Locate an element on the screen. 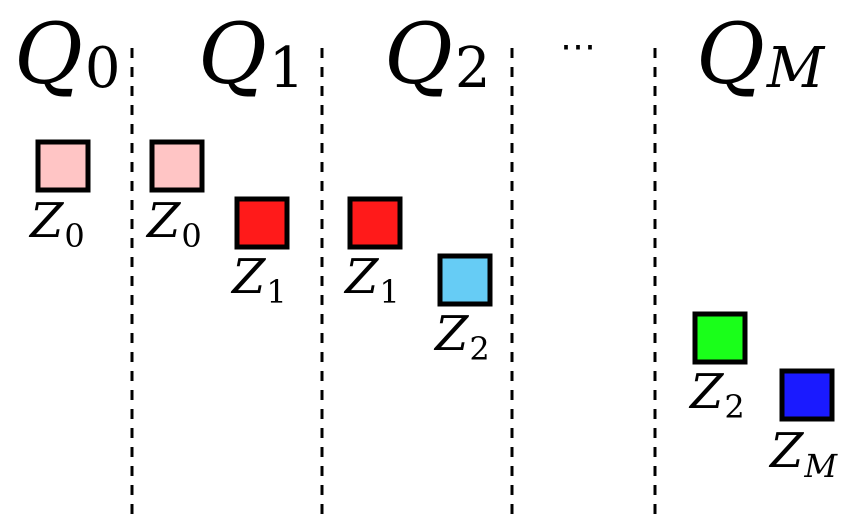 The height and width of the screenshot is (526, 868). column-header-subscript: M is located at coordinates (796, 68).